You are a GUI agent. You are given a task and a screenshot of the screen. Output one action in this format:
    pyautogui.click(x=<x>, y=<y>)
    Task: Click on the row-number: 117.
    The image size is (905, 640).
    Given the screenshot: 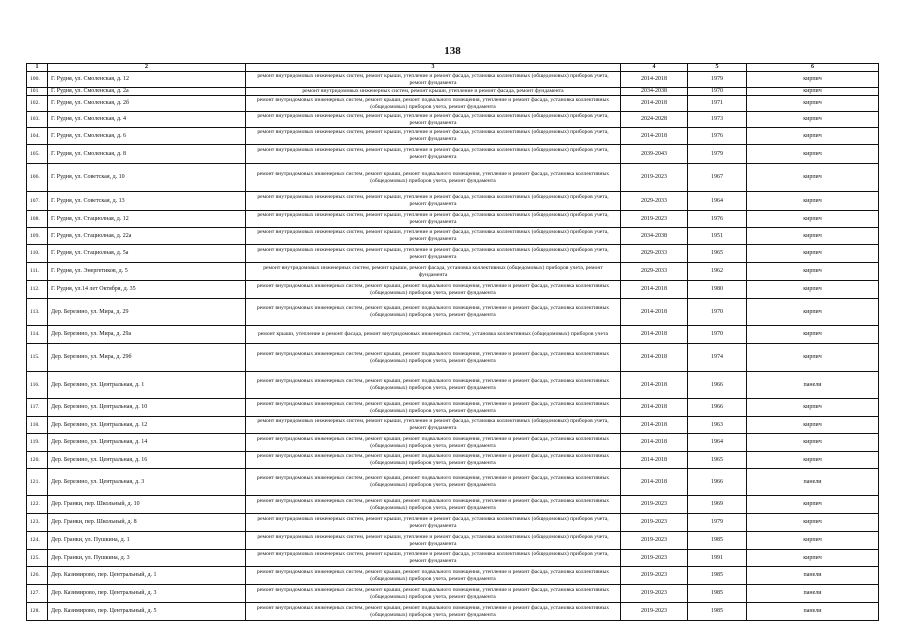 What is the action you would take?
    pyautogui.click(x=37, y=407)
    